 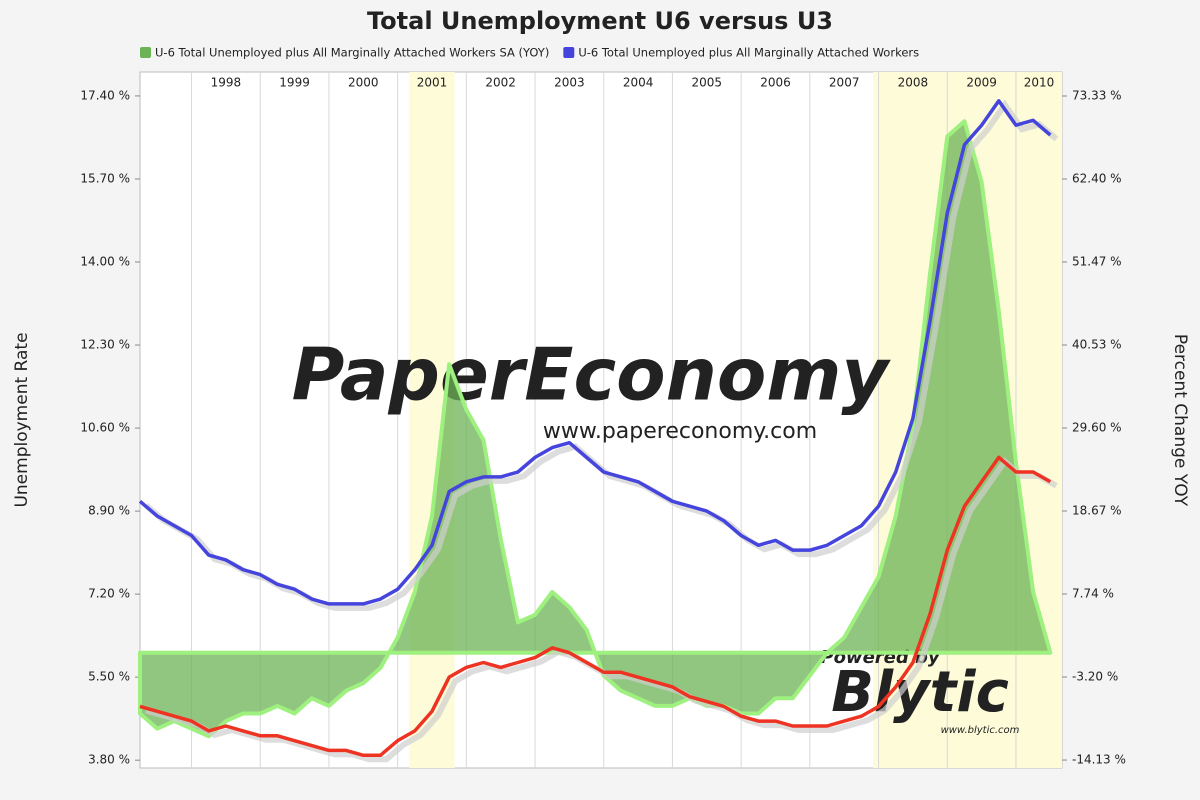 I want to click on y-tick-label: 8.90 %, so click(x=109, y=511).